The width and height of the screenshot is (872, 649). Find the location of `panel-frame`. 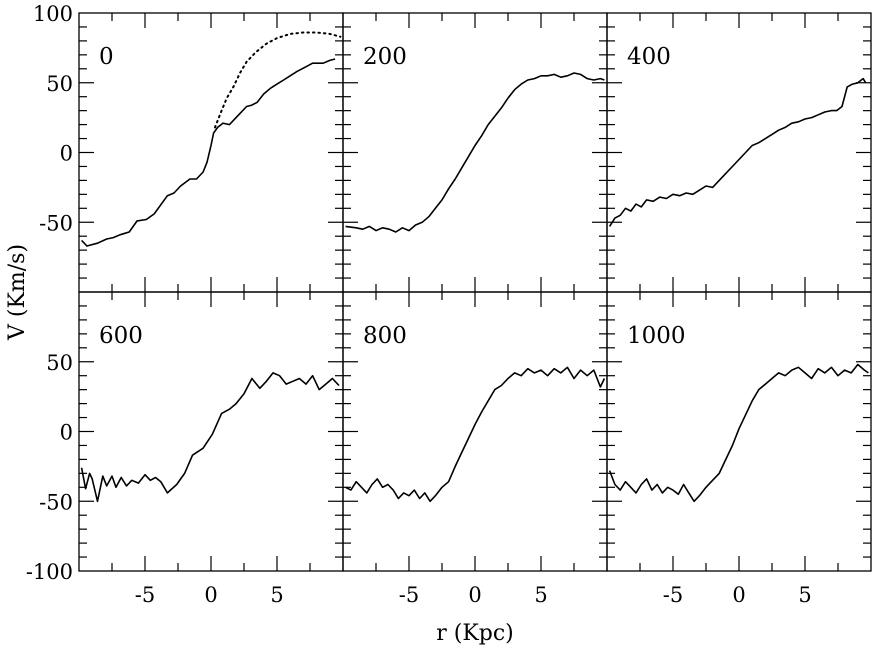

panel-frame is located at coordinates (211, 152).